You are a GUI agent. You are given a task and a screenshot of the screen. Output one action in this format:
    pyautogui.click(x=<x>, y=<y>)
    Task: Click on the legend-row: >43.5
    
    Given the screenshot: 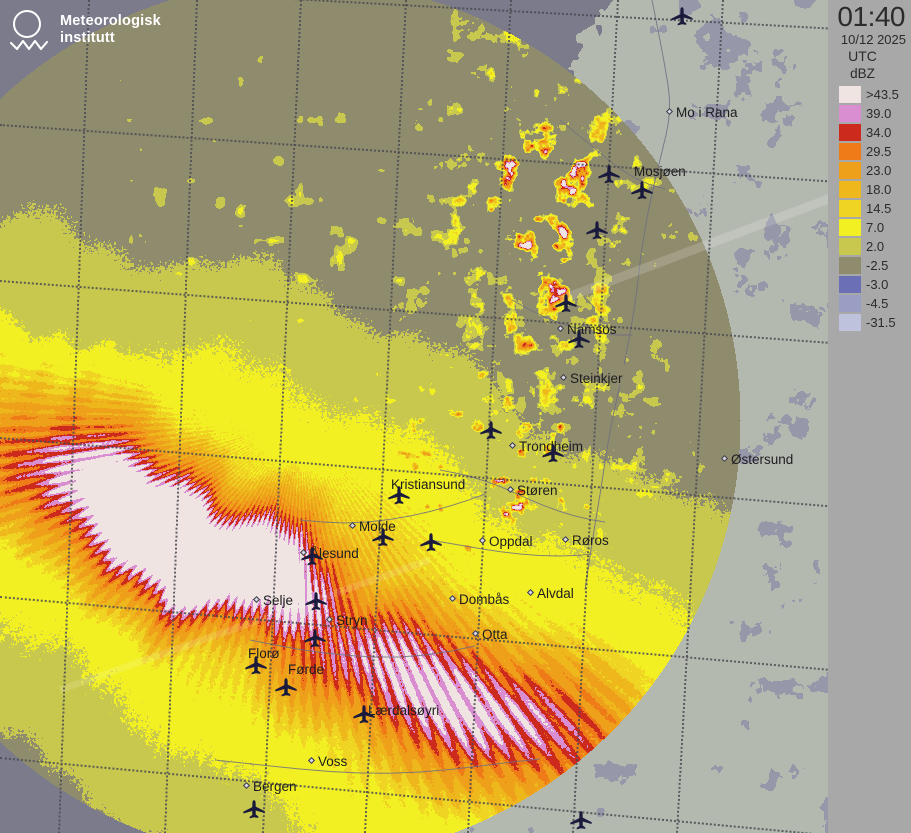 What is the action you would take?
    pyautogui.click(x=869, y=94)
    